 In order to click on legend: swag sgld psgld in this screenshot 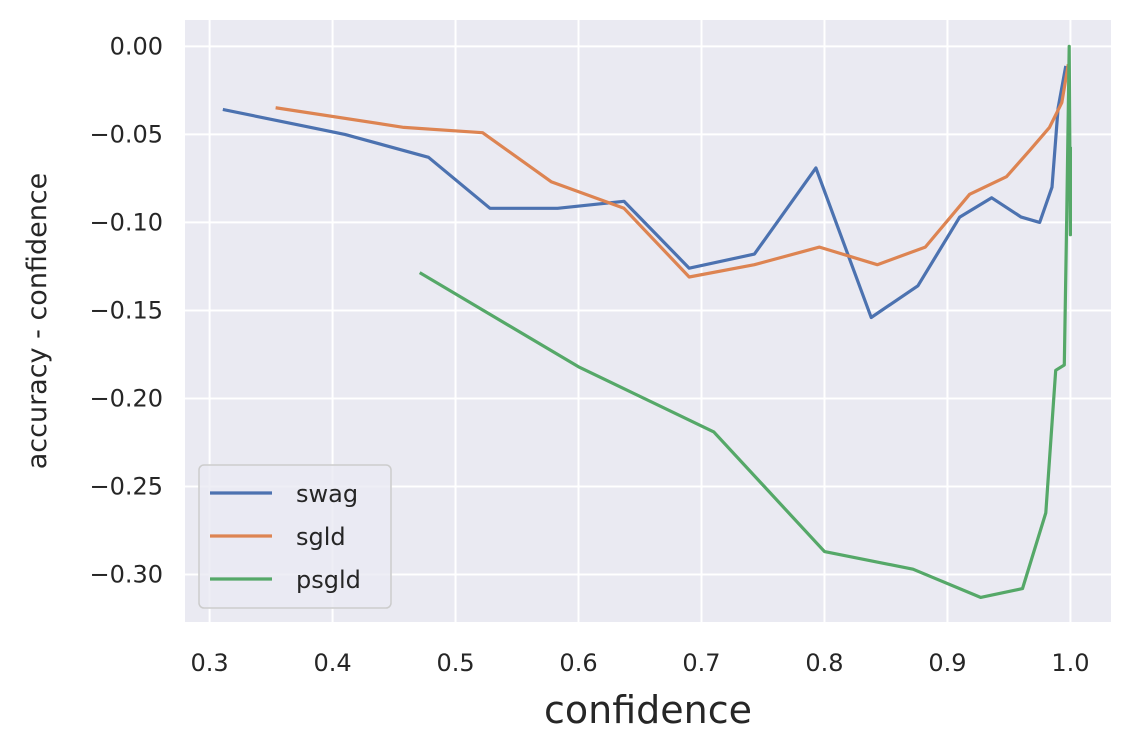, I will do `click(295, 536)`.